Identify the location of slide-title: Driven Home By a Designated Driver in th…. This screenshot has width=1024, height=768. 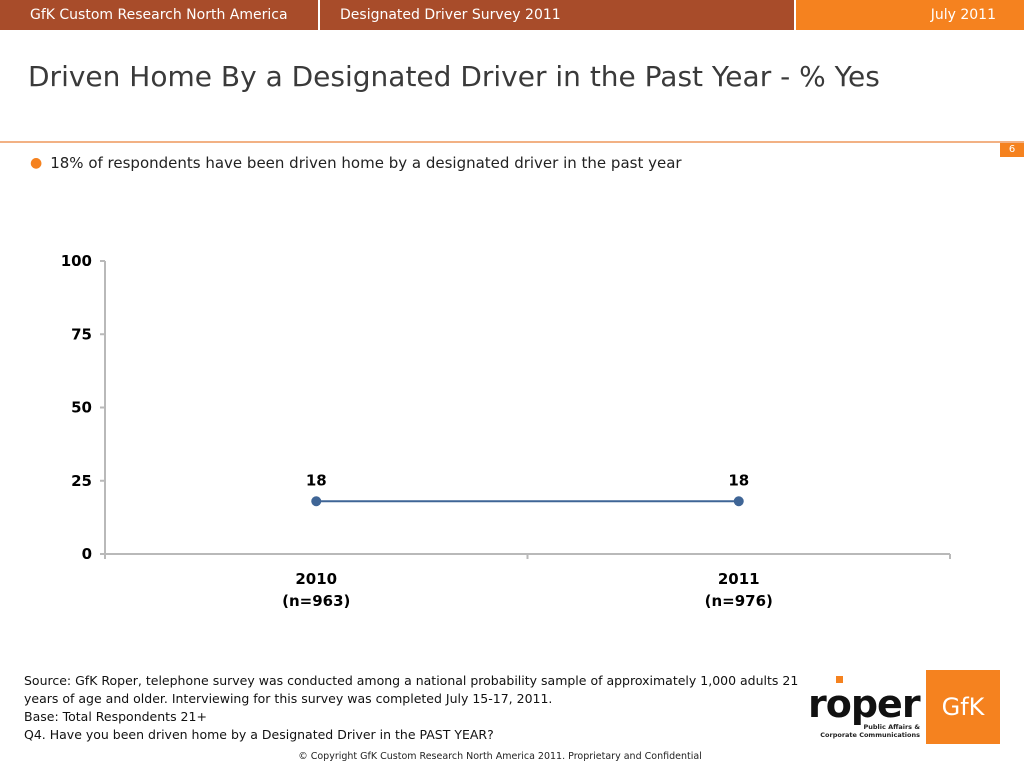
(454, 76).